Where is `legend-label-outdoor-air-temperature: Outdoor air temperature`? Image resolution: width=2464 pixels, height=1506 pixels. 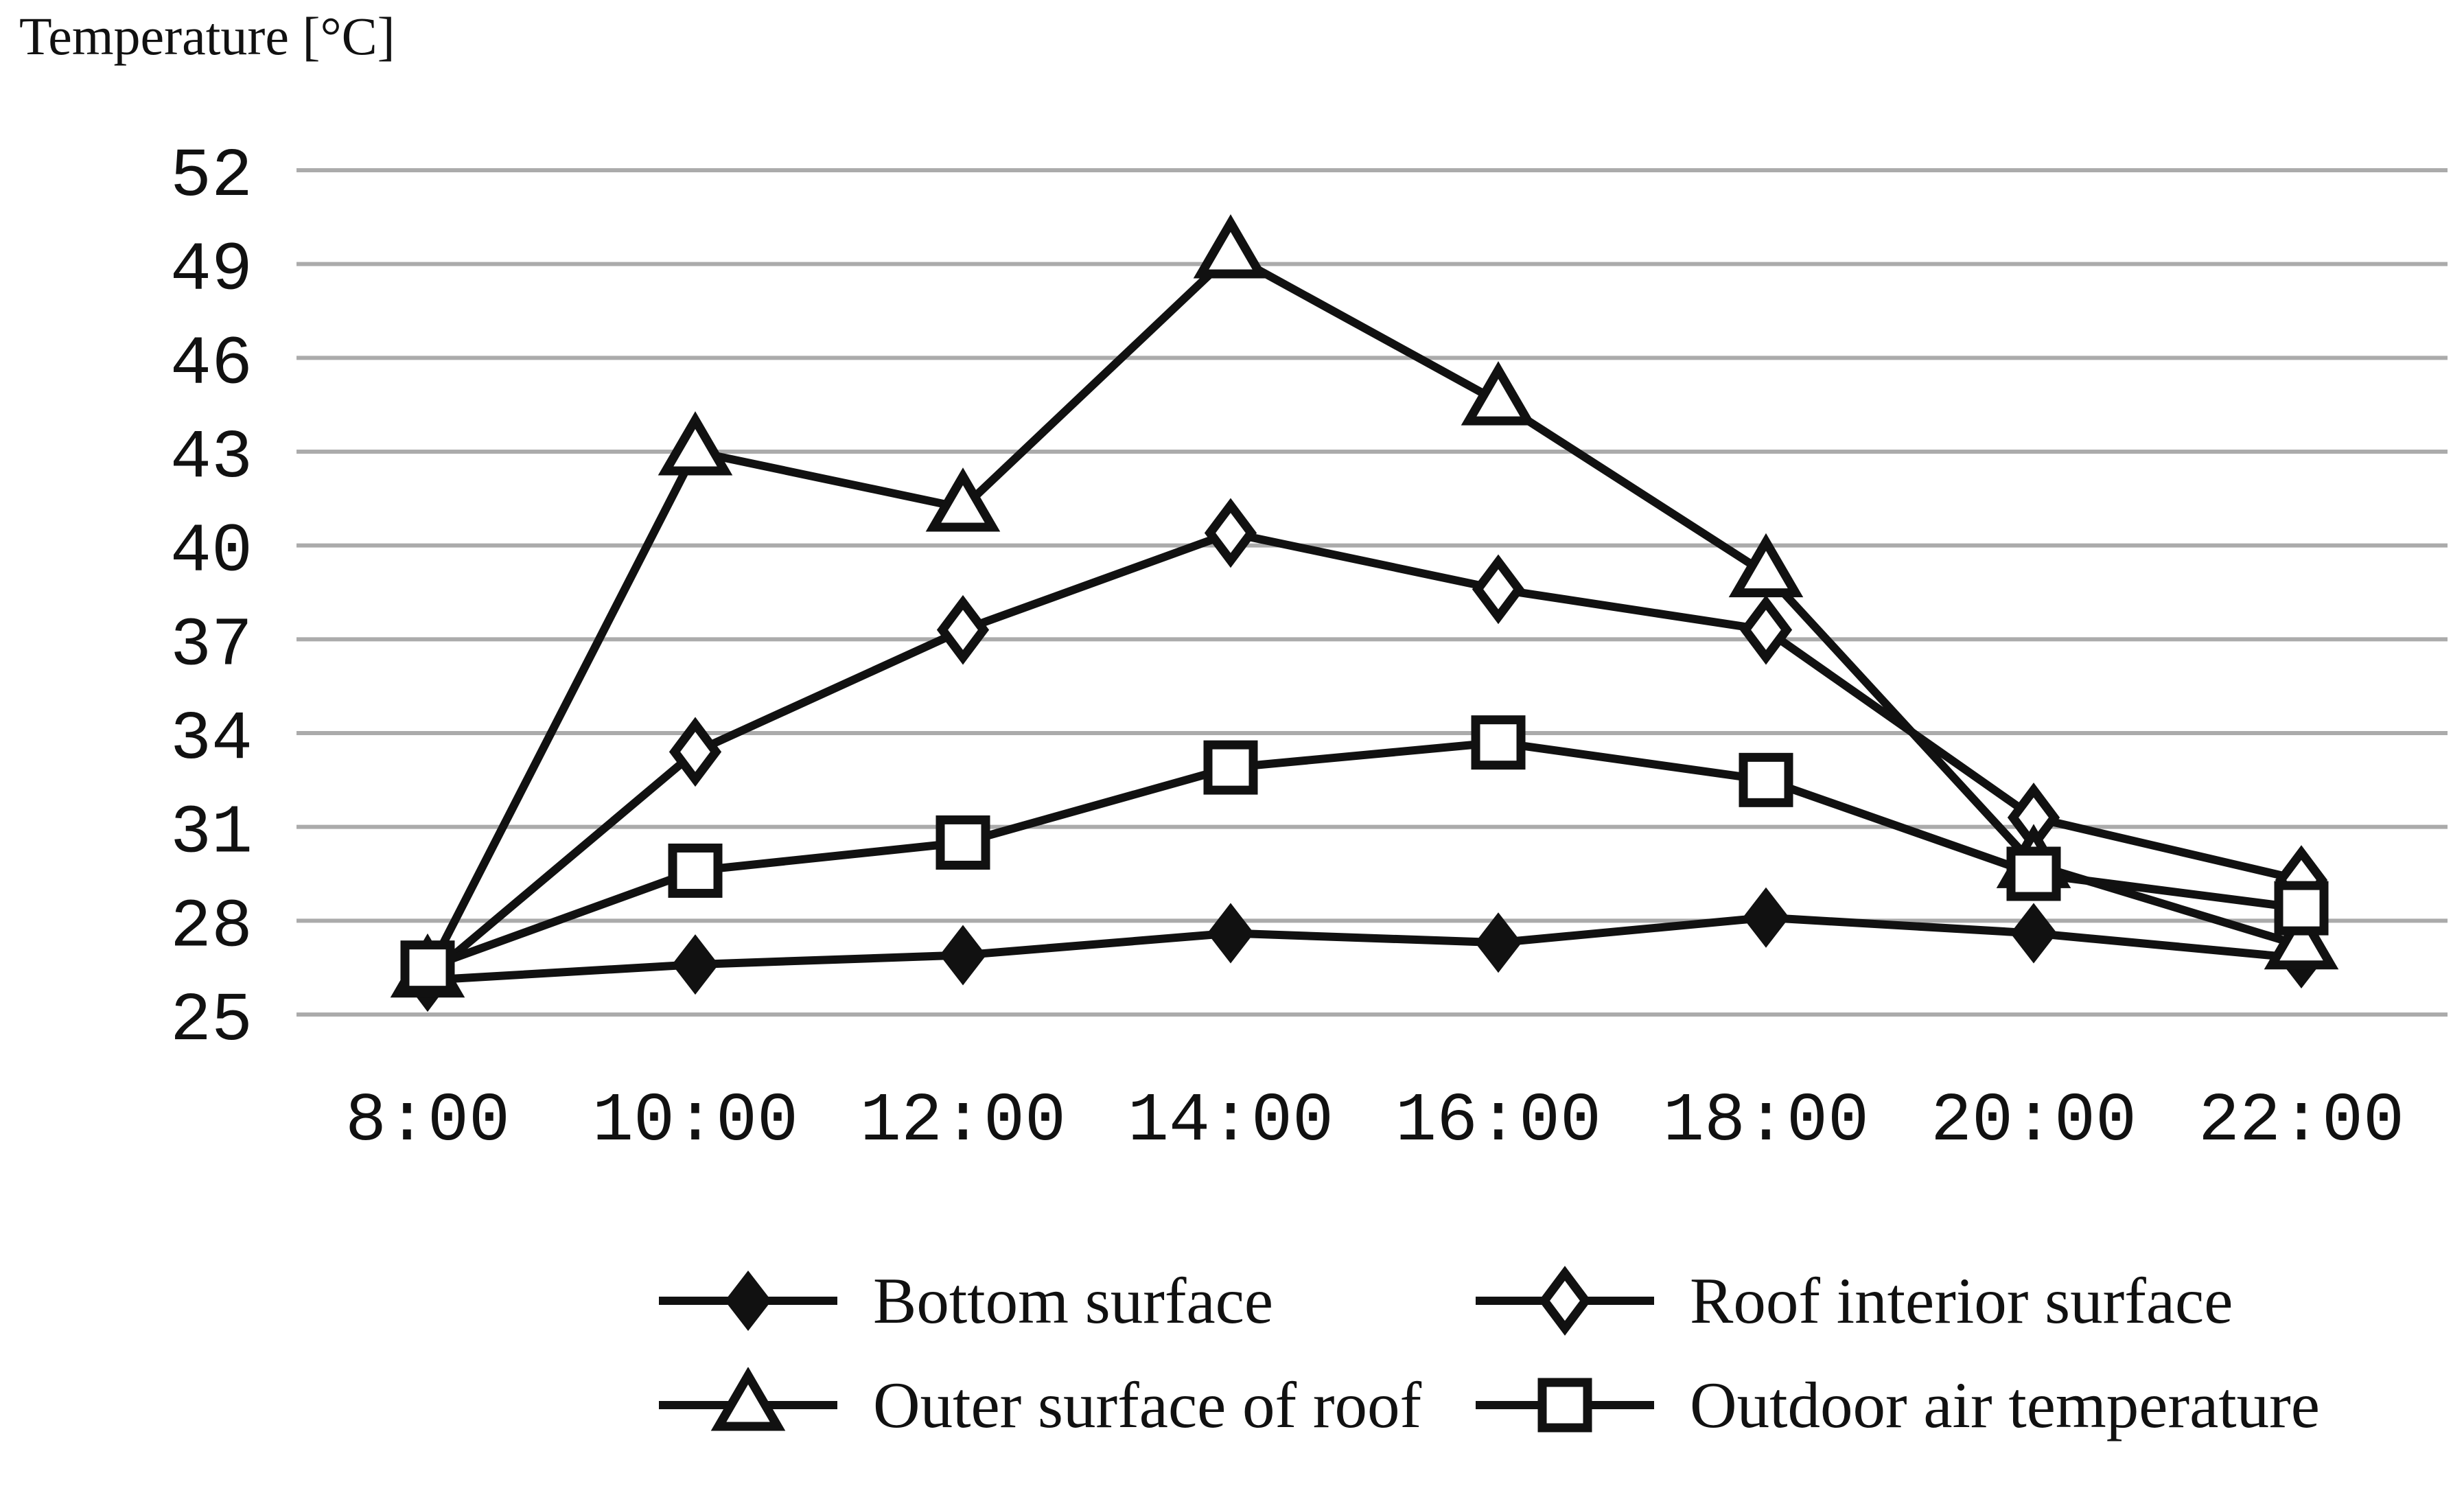 legend-label-outdoor-air-temperature: Outdoor air temperature is located at coordinates (2005, 1405).